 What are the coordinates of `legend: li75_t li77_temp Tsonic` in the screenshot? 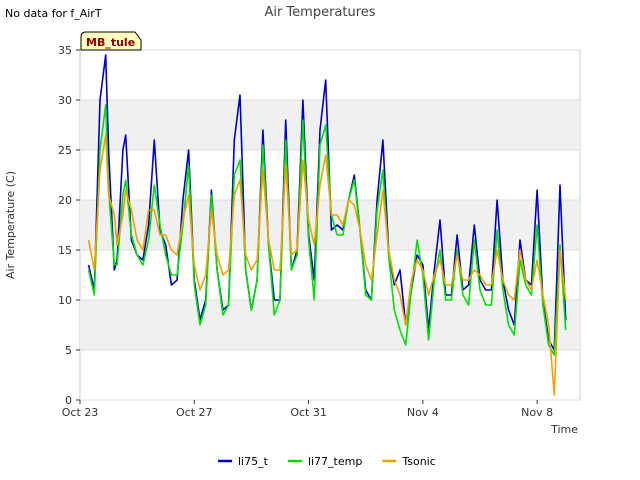 It's located at (327, 461).